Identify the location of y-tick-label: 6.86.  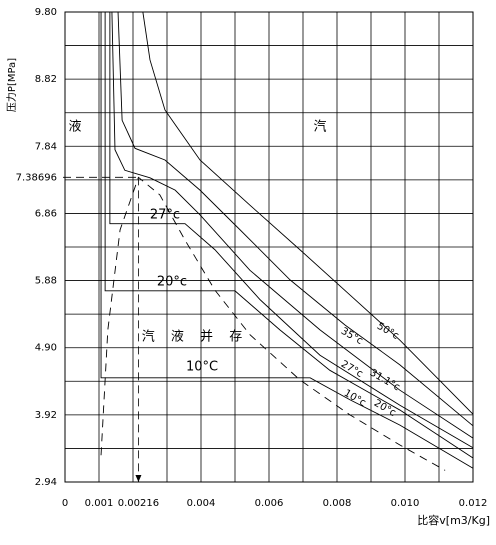
(46, 213).